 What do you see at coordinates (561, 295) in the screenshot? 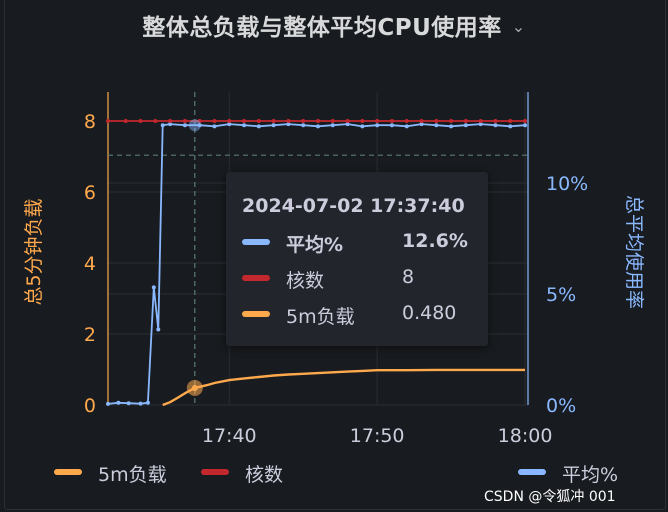
I see `right-axis-tick-label: 5%` at bounding box center [561, 295].